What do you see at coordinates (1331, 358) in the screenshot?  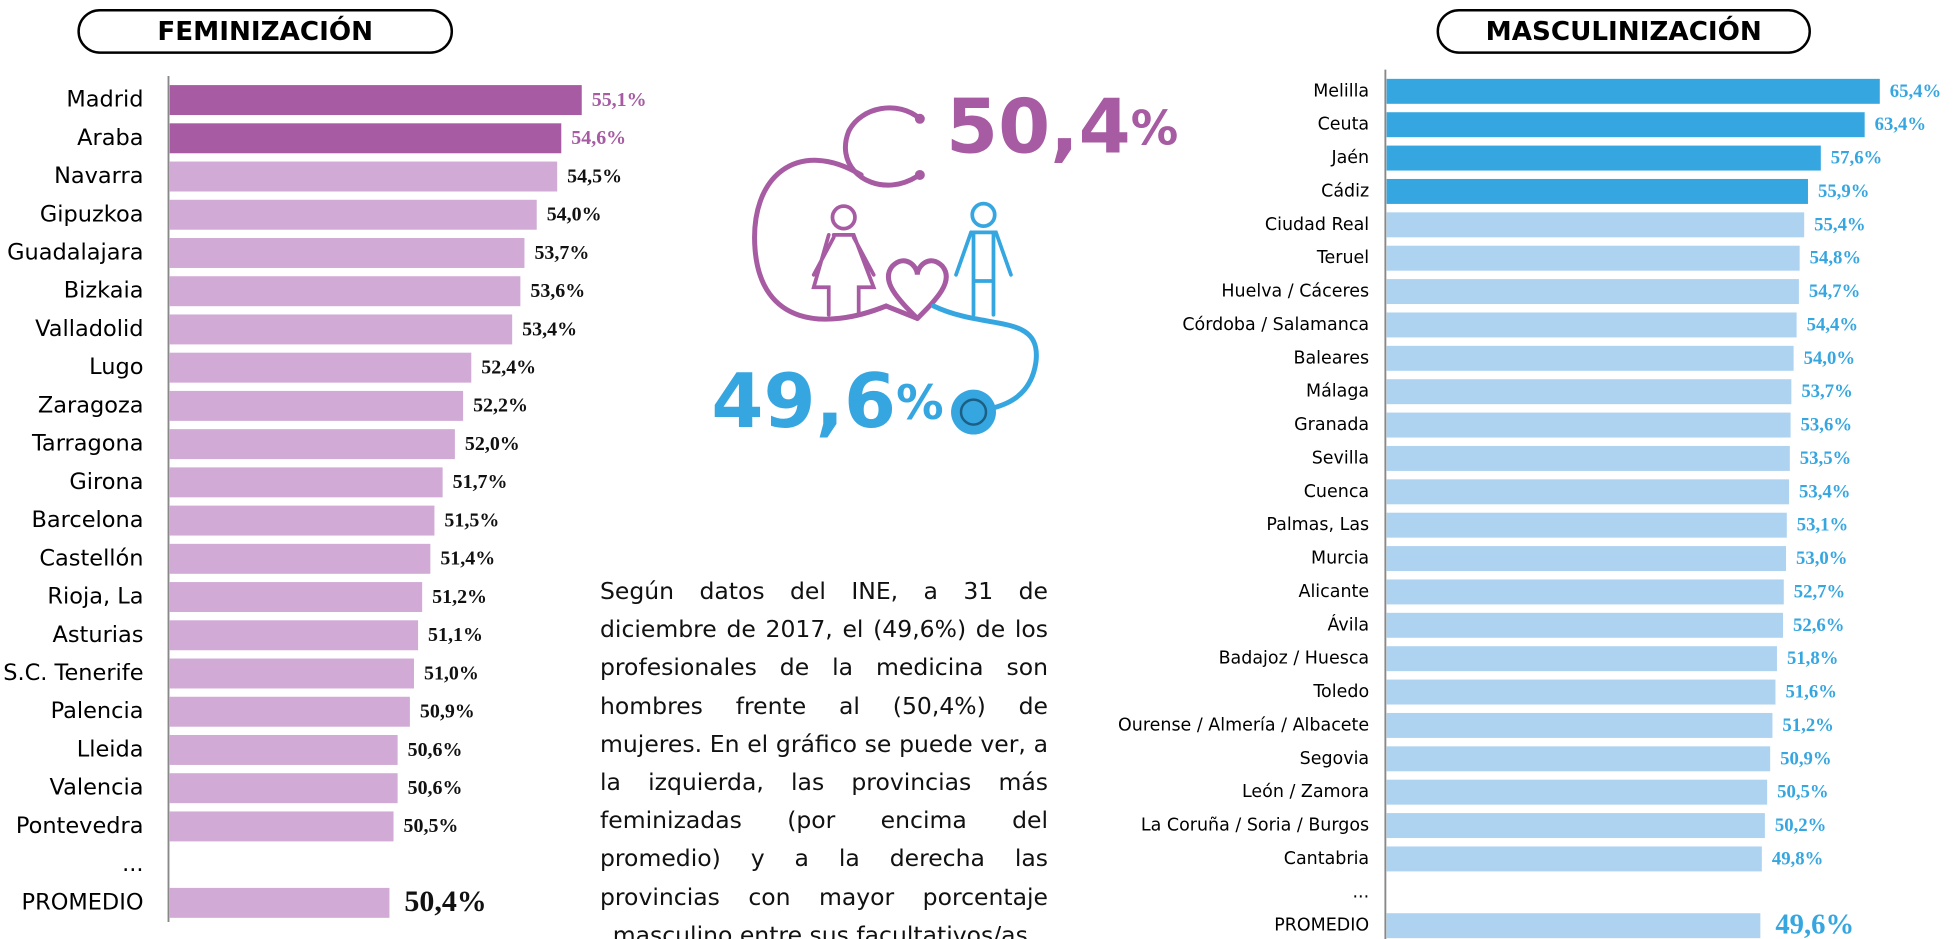 I see `category-label: Baleares` at bounding box center [1331, 358].